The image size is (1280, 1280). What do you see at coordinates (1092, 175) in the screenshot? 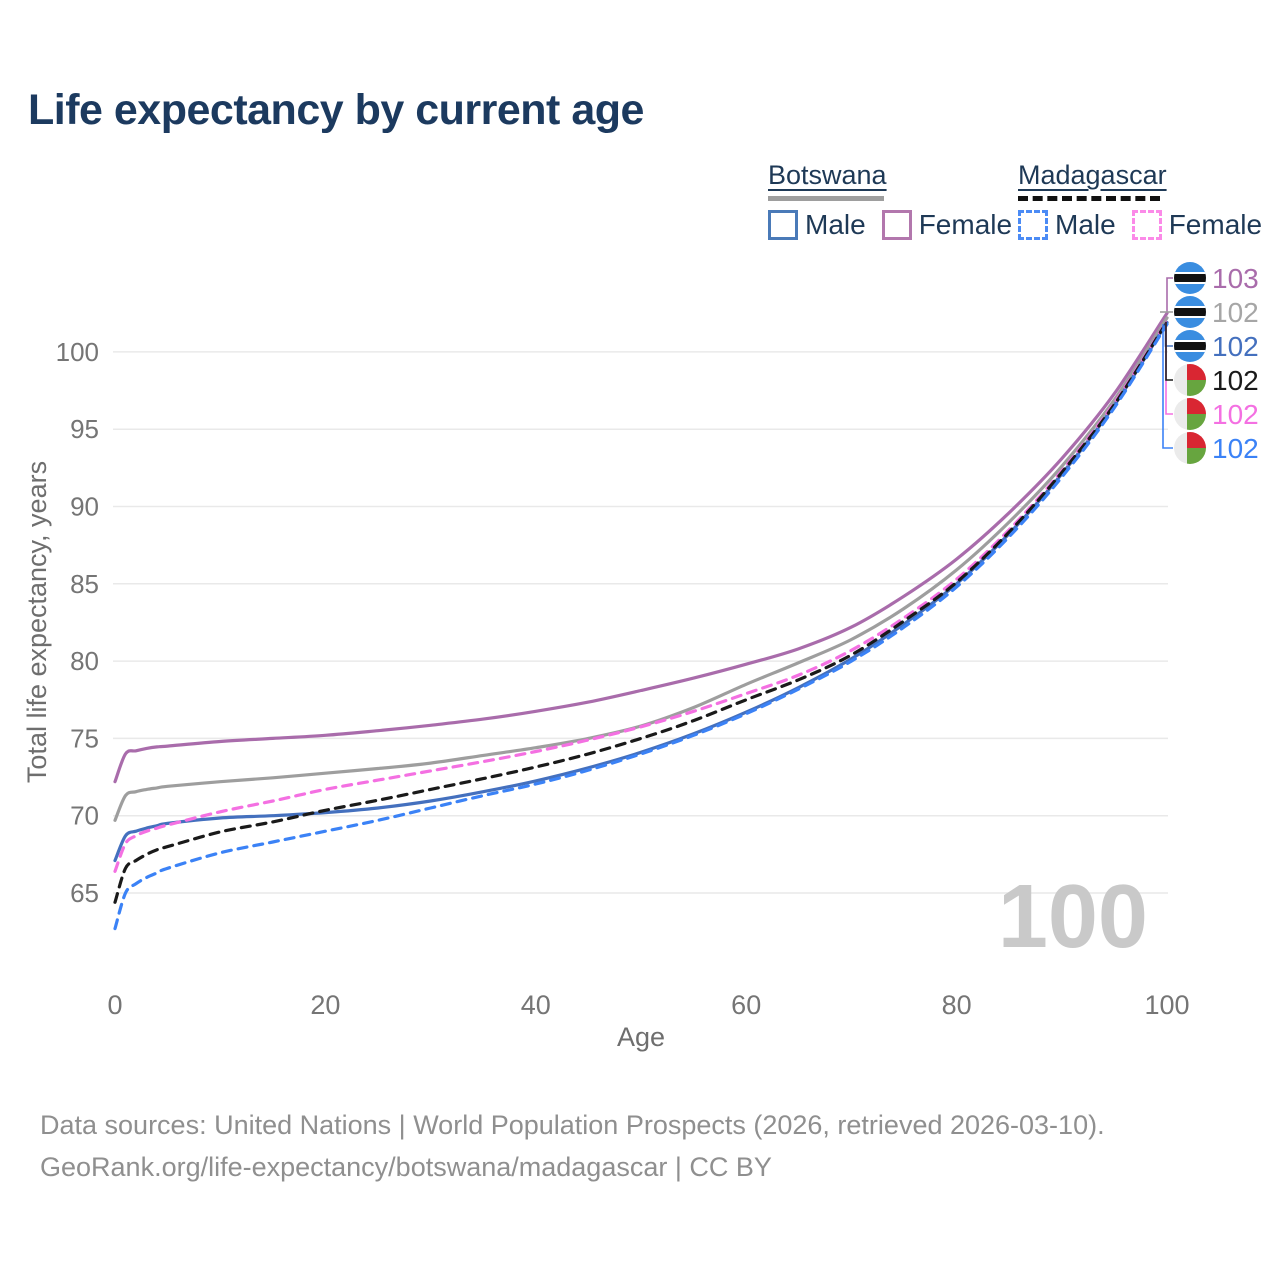
I see `legend-madagascar-label: Madagascar` at bounding box center [1092, 175].